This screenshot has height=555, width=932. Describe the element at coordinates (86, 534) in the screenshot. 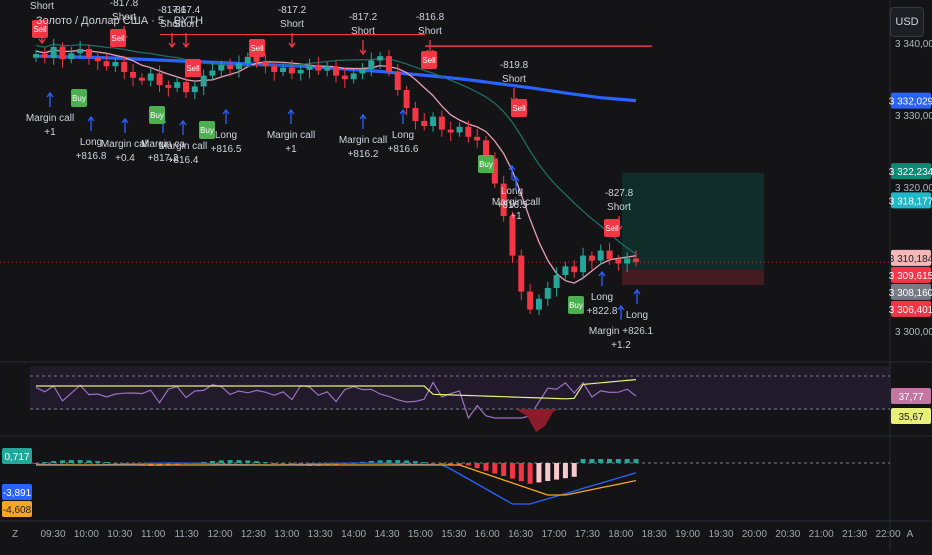

I see `time-tick-label: 10:00` at that location.